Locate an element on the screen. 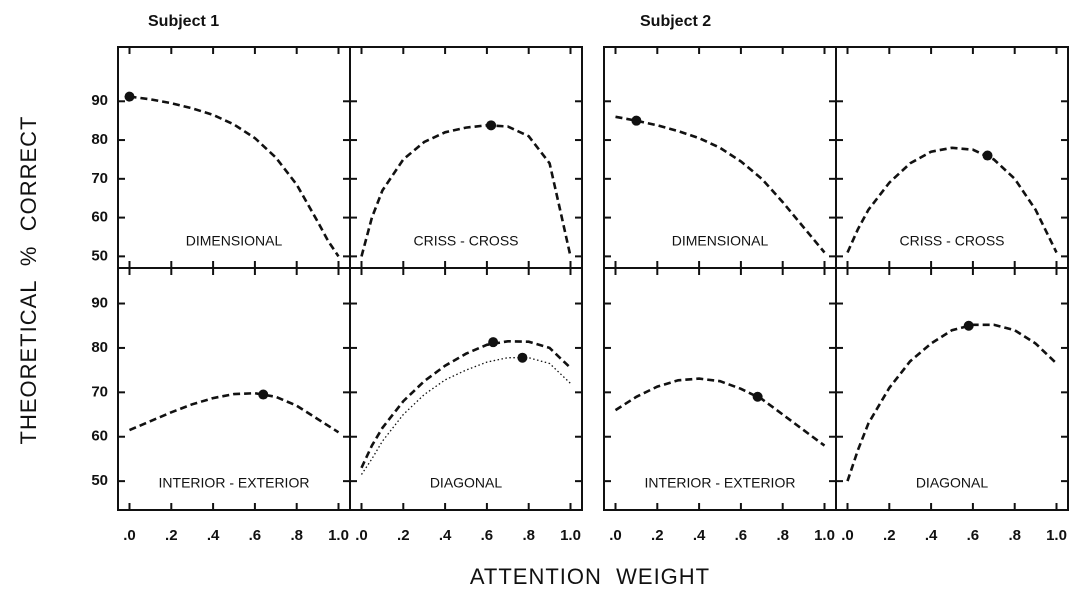 The image size is (1075, 595). y-axis-label: THEORETICAL % CORRECT is located at coordinates (28, 280).